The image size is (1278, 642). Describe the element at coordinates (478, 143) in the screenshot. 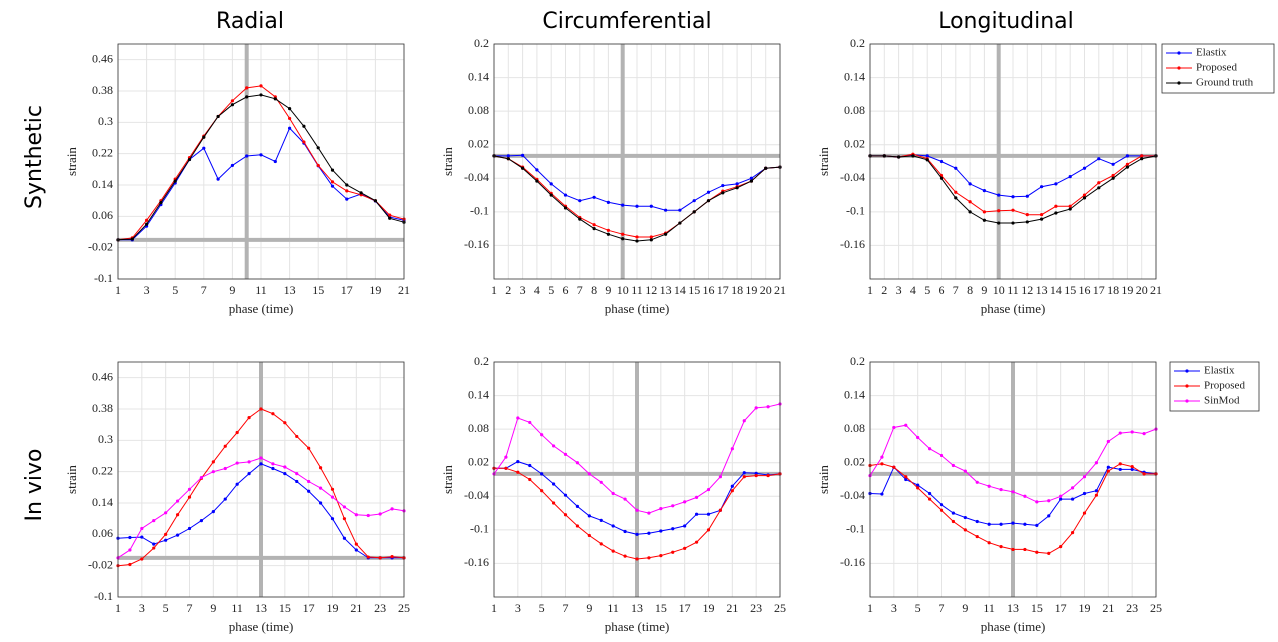

I see `y-tick-label: 0.02` at that location.